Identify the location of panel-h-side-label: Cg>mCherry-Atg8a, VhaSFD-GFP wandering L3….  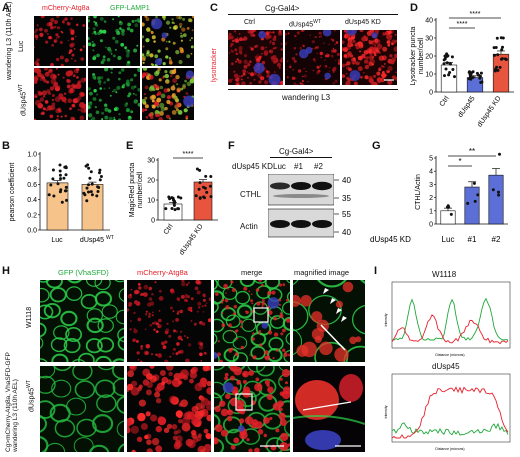
(12, 402).